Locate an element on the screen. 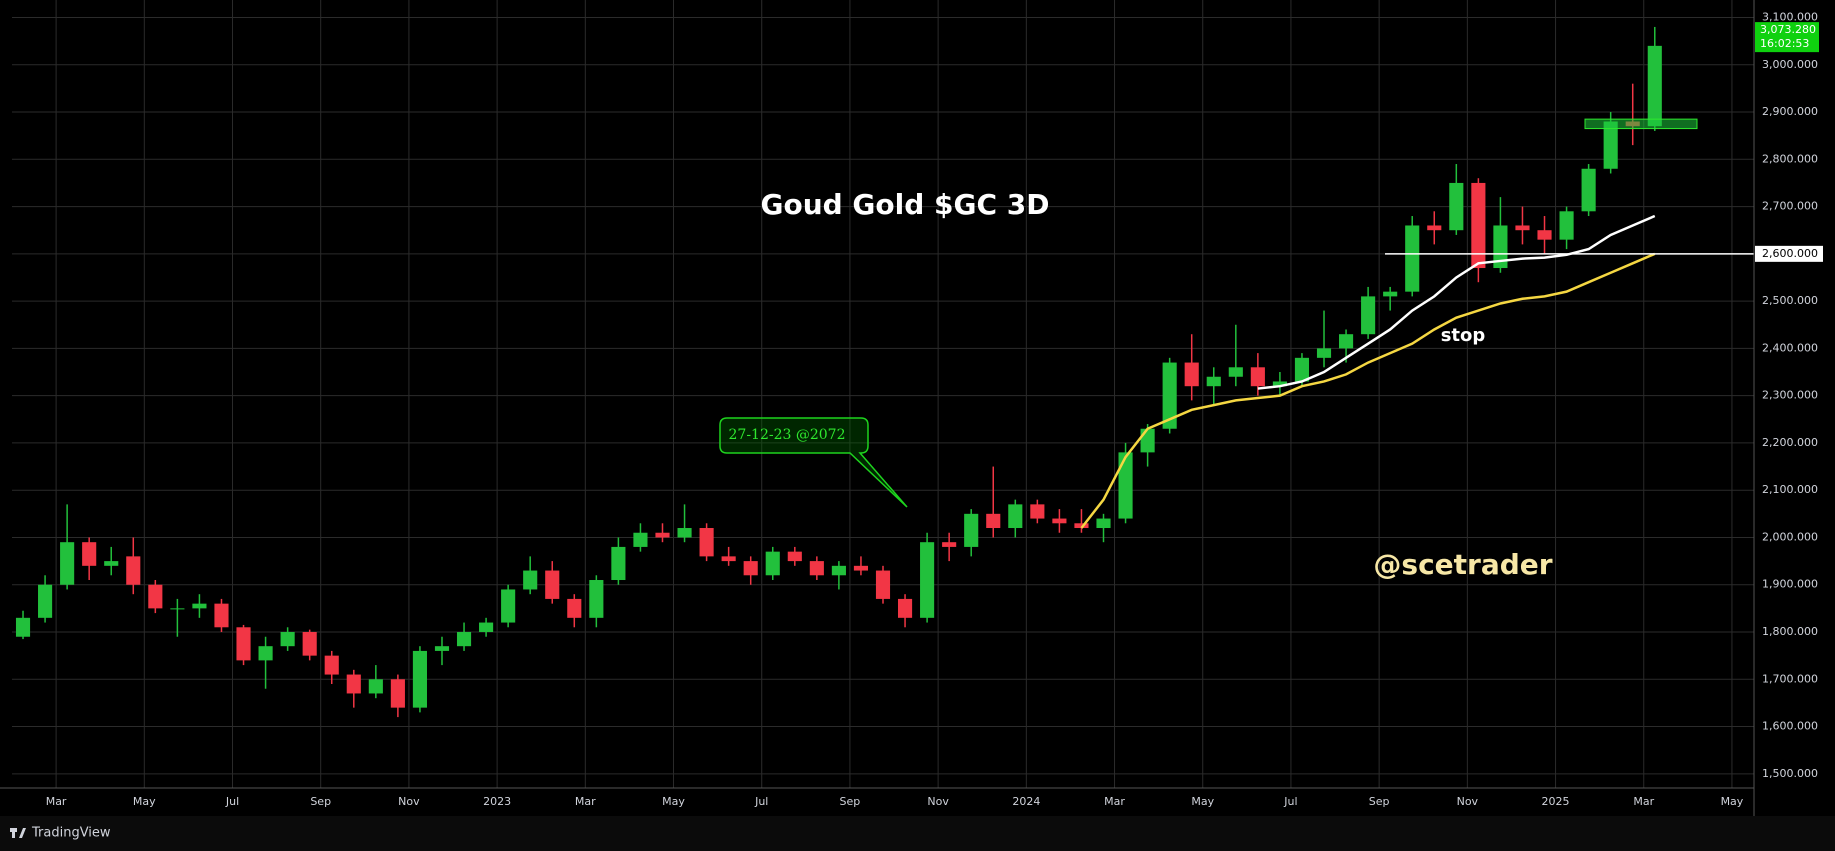 The width and height of the screenshot is (1835, 851). x-tick-label: 2023 is located at coordinates (497, 801).